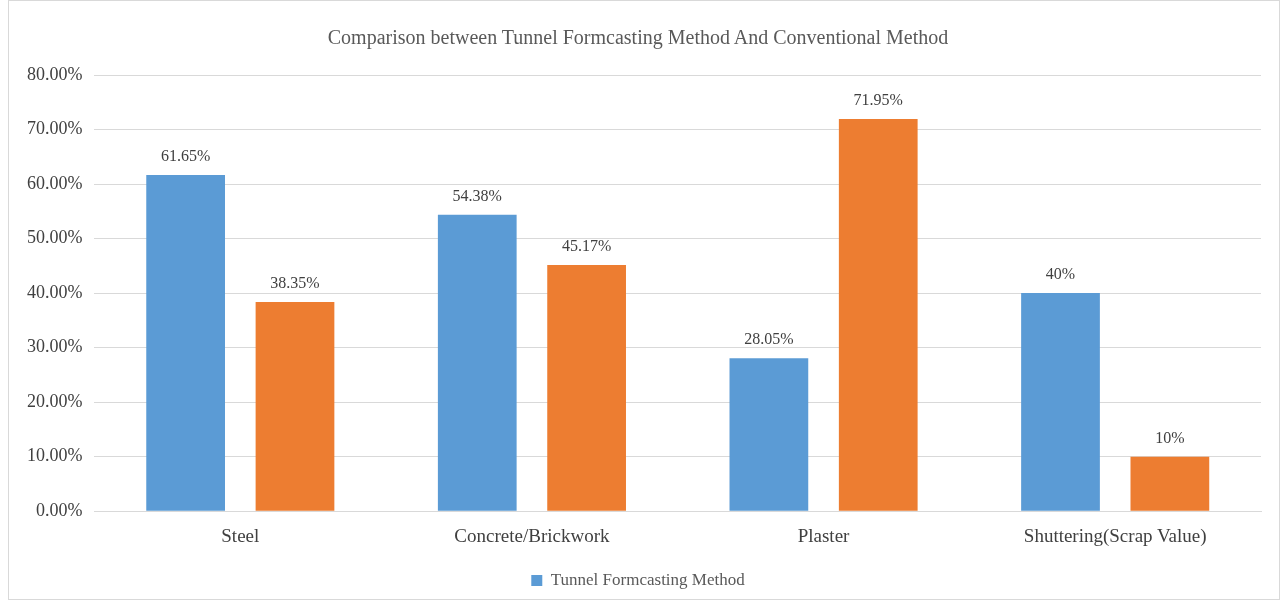 Image resolution: width=1280 pixels, height=600 pixels. I want to click on chart-title: Comparison between Tunnel Formcasting Method And Conventional Method, so click(638, 38).